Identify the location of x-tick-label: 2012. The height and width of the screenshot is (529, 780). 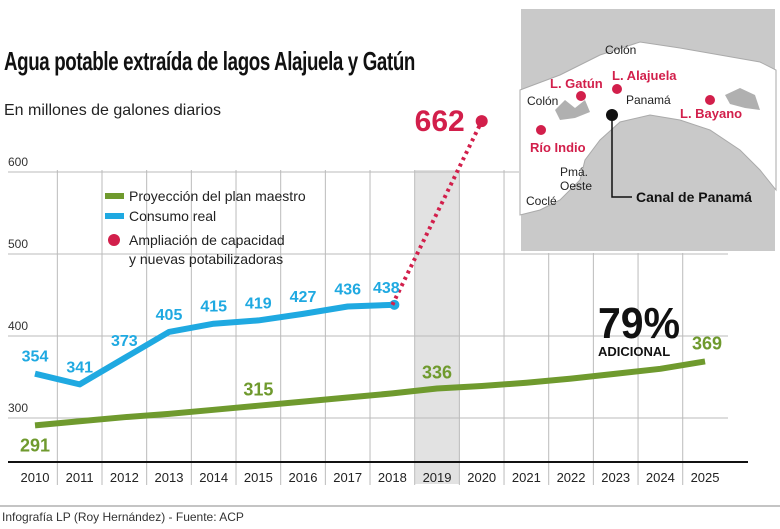
(124, 477).